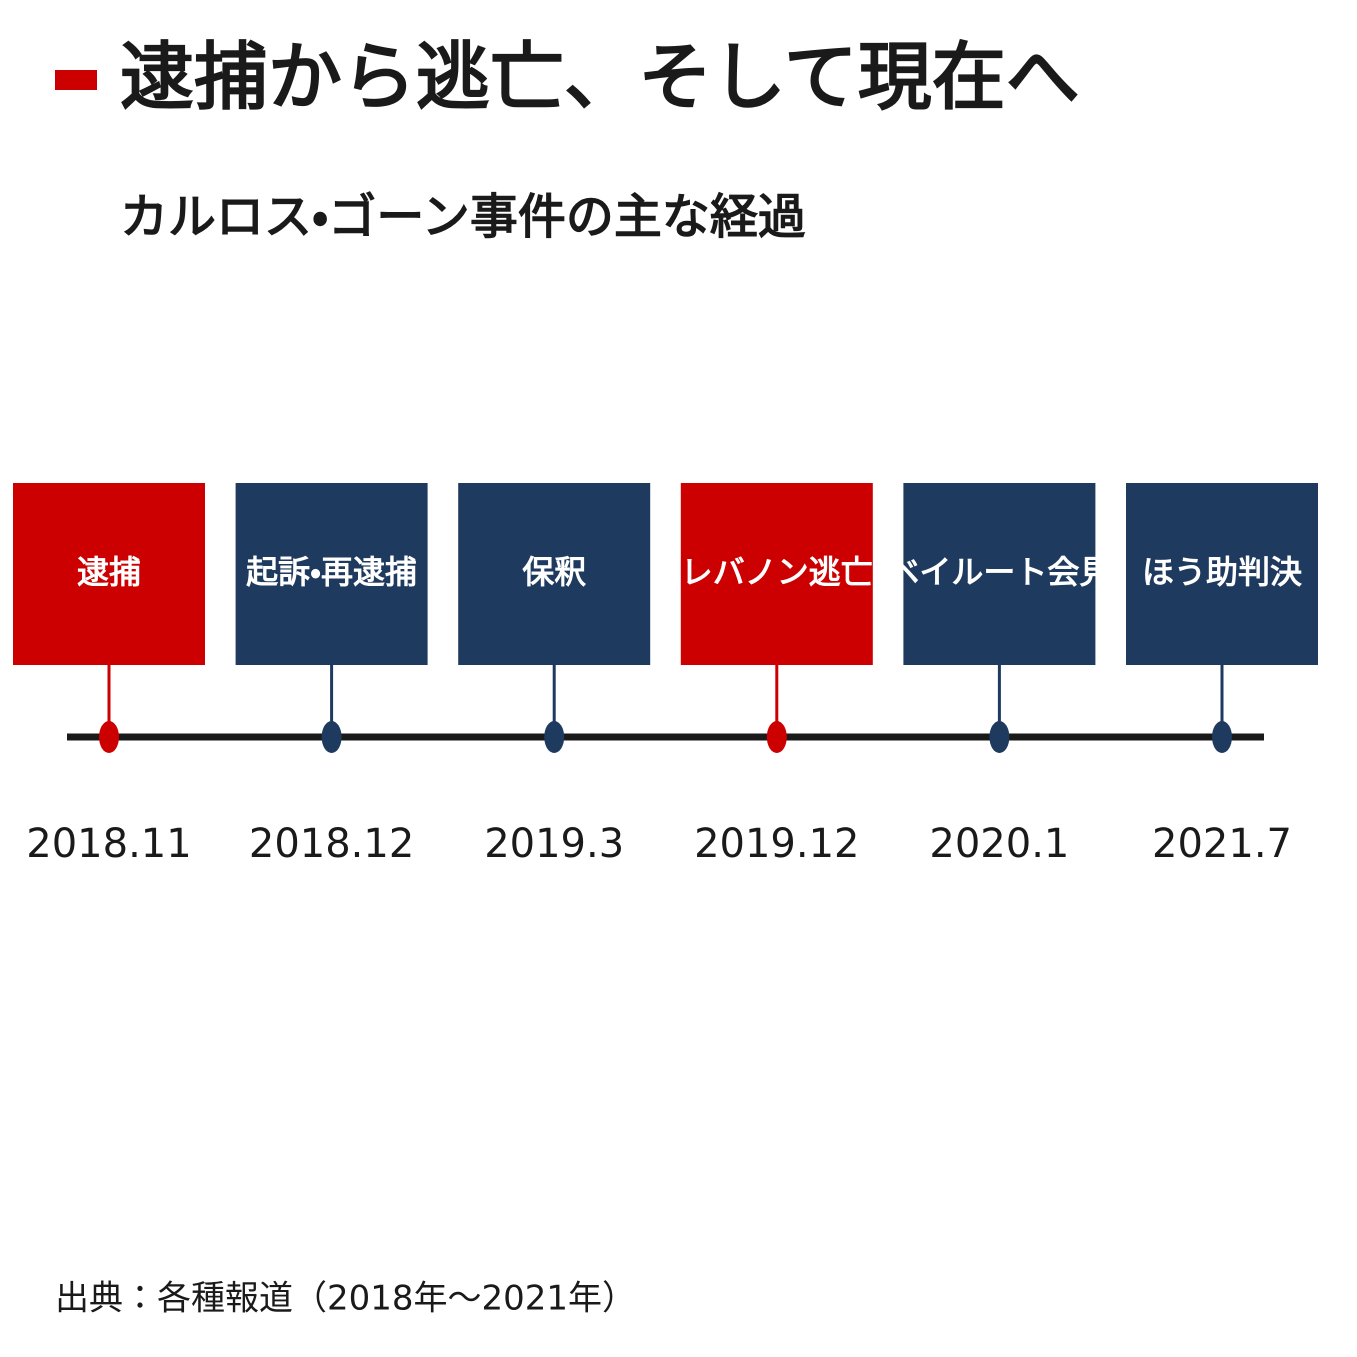 Image resolution: width=1357 pixels, height=1357 pixels. I want to click on event-label: 起訴・再逮捕, so click(331, 572).